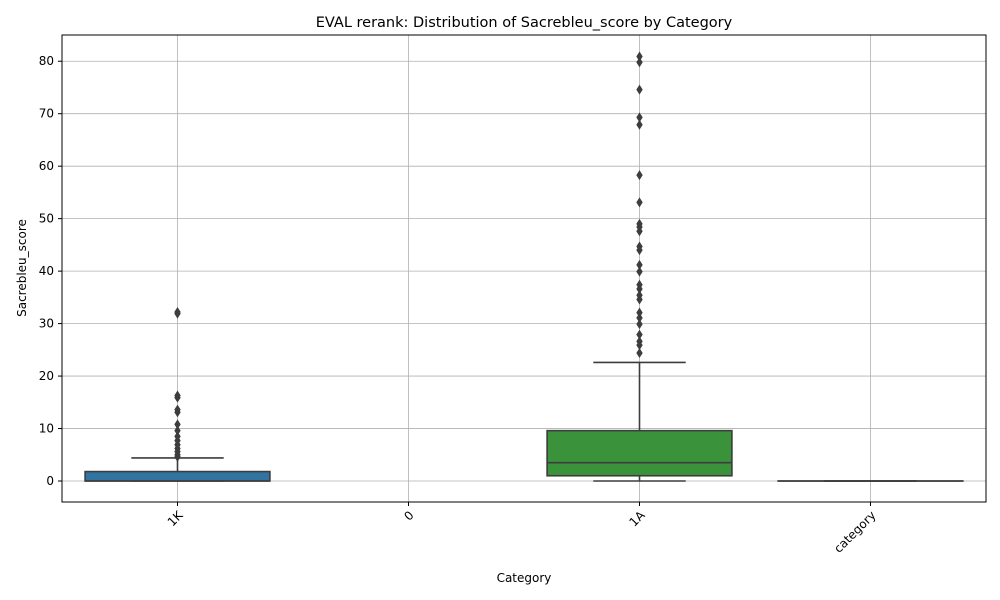 This screenshot has height=600, width=1000. I want to click on y-tick-label: 60, so click(46, 166).